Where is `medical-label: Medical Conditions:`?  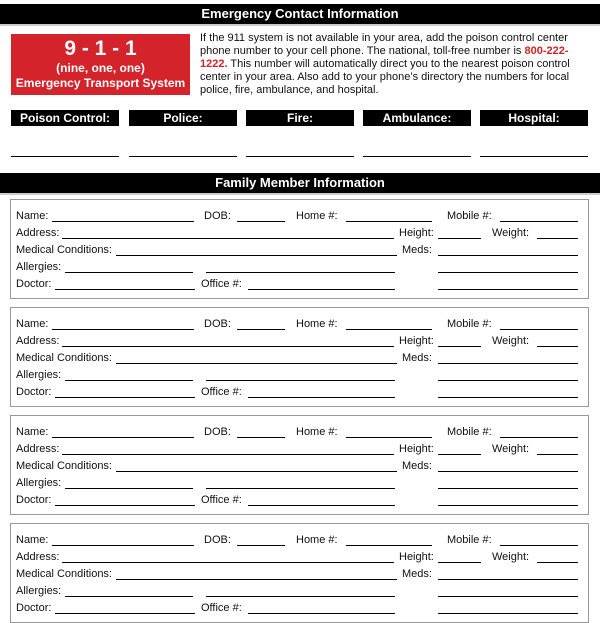
medical-label: Medical Conditions: is located at coordinates (64, 358).